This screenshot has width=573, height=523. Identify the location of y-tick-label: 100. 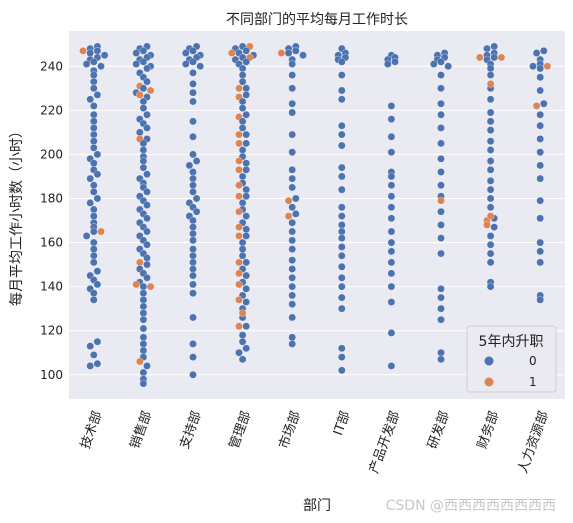
(51, 375).